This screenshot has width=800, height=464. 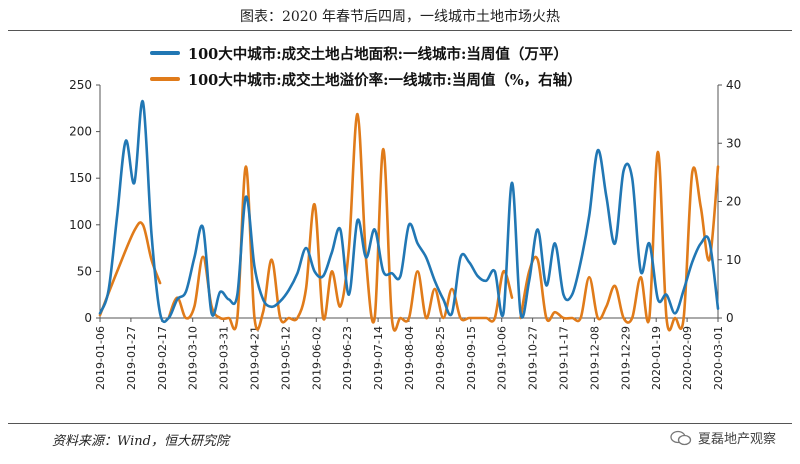 What do you see at coordinates (409, 358) in the screenshot?
I see `x-tick-label: 2019-08-04` at bounding box center [409, 358].